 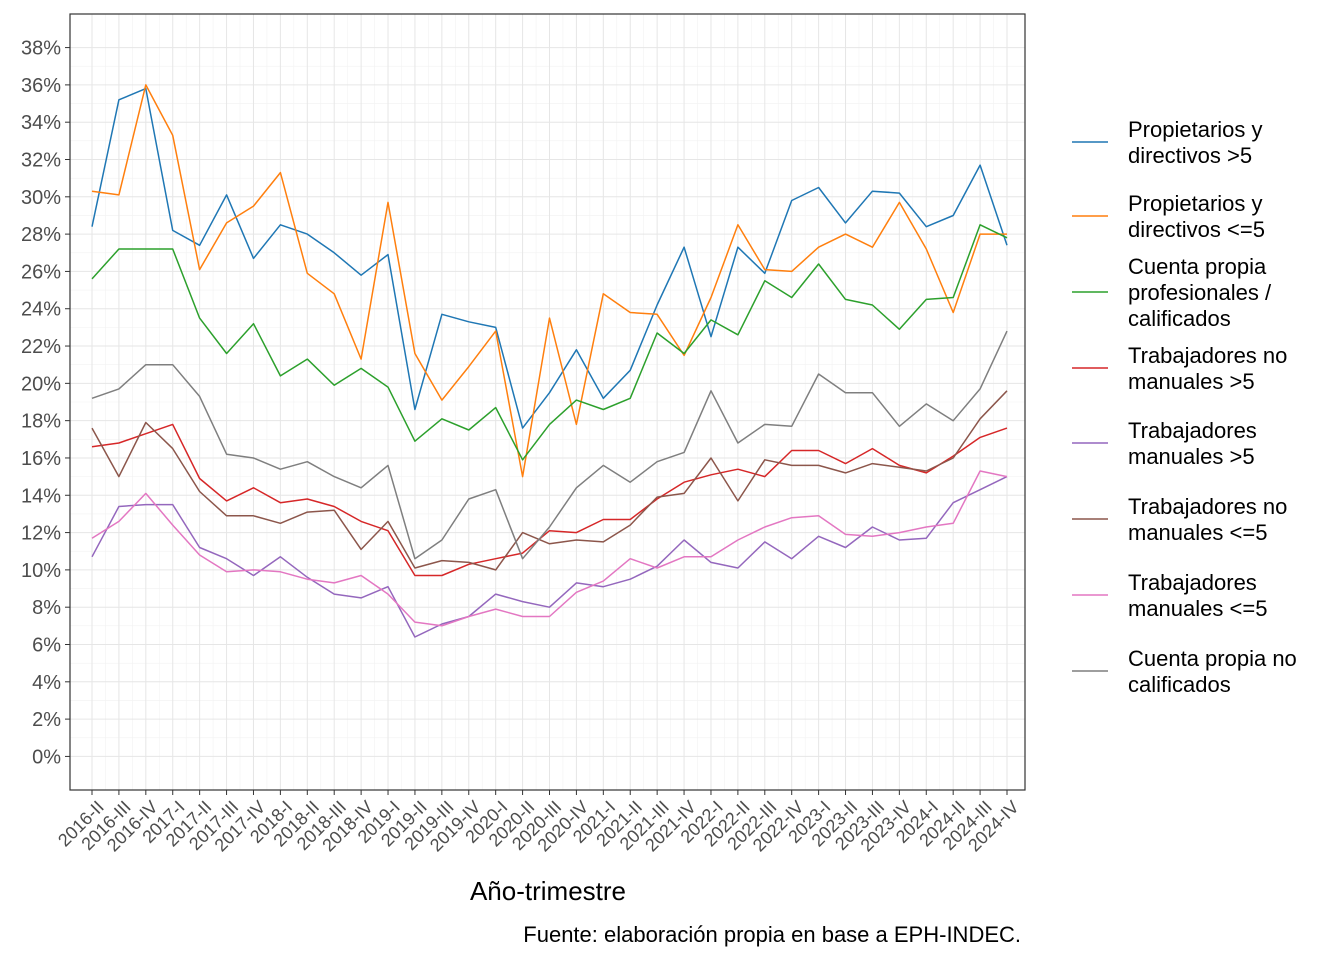 What do you see at coordinates (548, 891) in the screenshot?
I see `x-axis-title: Año-trimestre` at bounding box center [548, 891].